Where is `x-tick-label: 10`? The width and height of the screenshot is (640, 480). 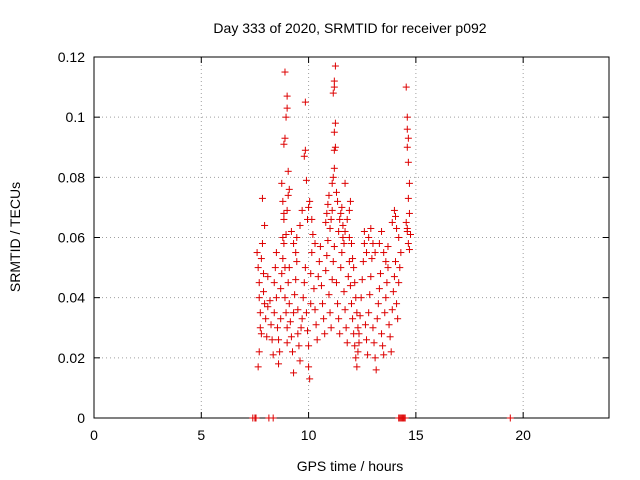 x-tick-label: 10 is located at coordinates (309, 435).